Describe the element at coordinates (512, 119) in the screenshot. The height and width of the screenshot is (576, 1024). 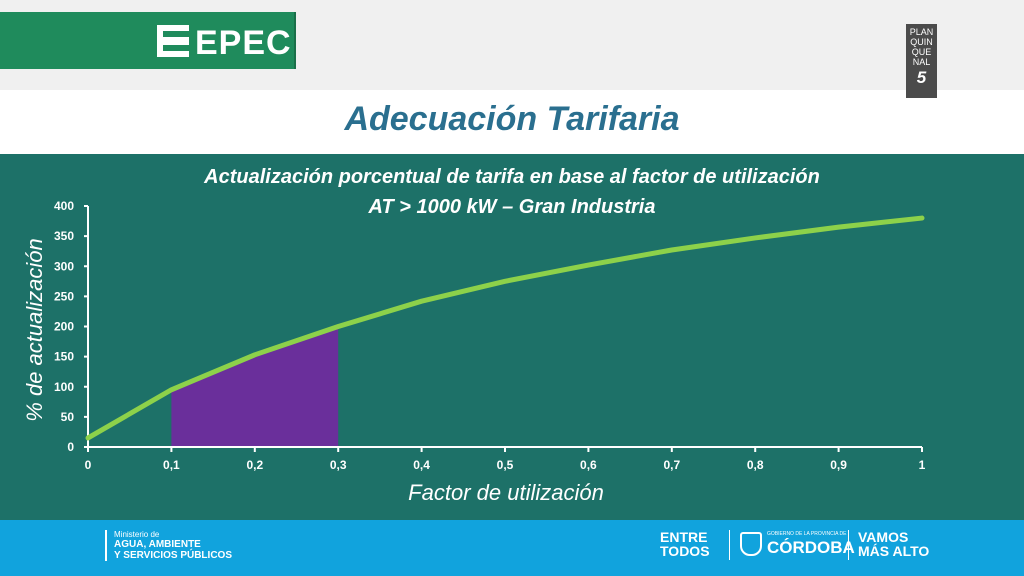
I see `slide-title: Adecuación Tarifaria` at that location.